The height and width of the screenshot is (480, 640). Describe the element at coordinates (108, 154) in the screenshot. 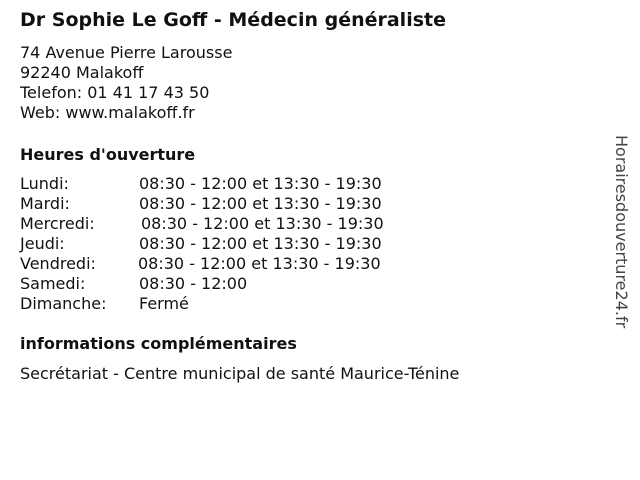

I see `hours-heading: Heures d'ouverture` at that location.